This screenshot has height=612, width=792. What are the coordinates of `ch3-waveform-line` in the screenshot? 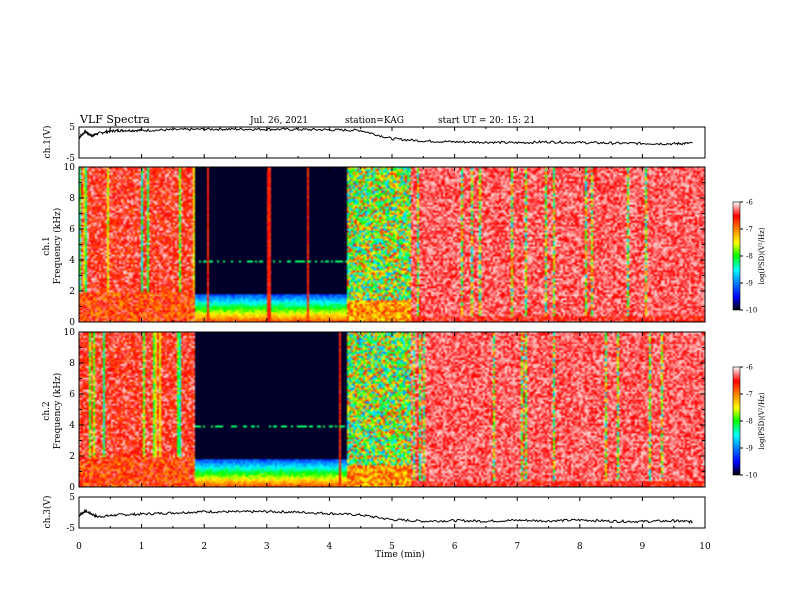 It's located at (385, 516).